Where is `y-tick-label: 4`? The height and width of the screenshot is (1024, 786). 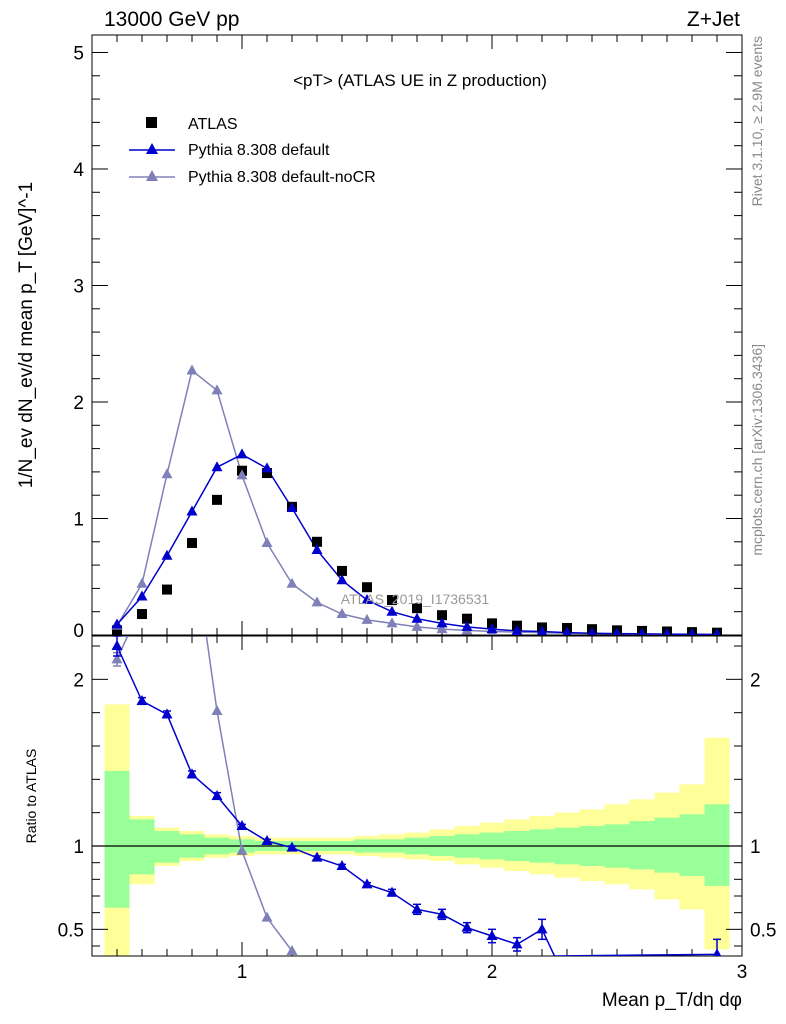
y-tick-label: 4 is located at coordinates (78, 170).